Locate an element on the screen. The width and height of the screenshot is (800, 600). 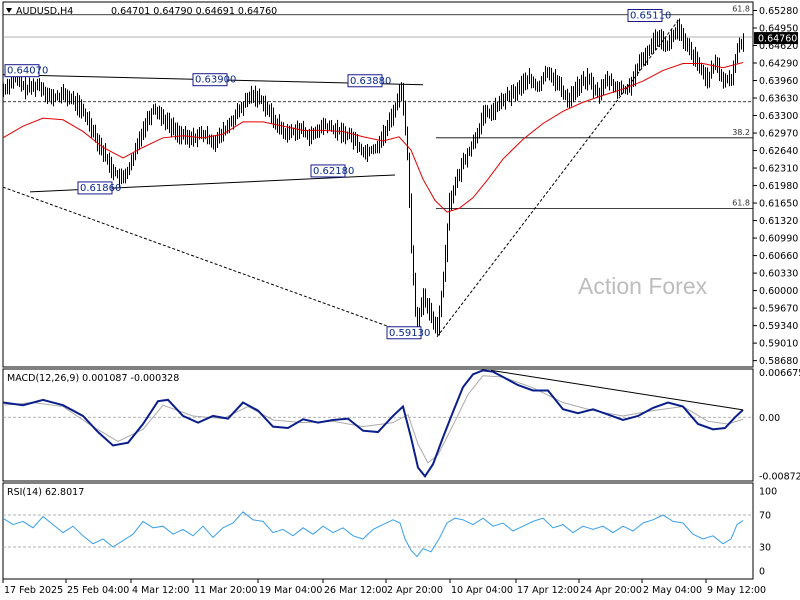
price-y-tick-label: 0.62310 is located at coordinates (778, 169).